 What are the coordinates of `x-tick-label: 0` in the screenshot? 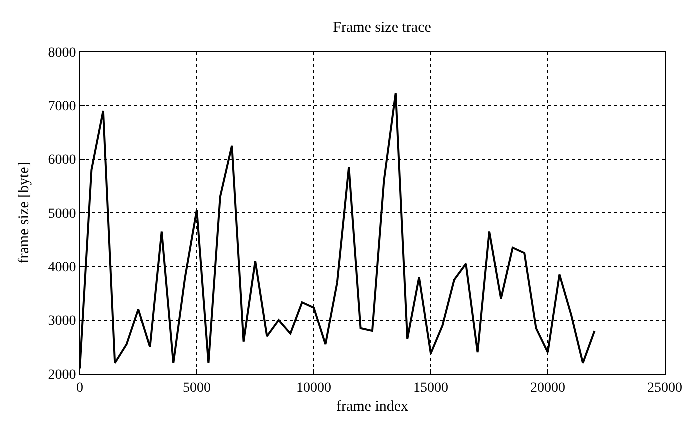 It's located at (80, 388).